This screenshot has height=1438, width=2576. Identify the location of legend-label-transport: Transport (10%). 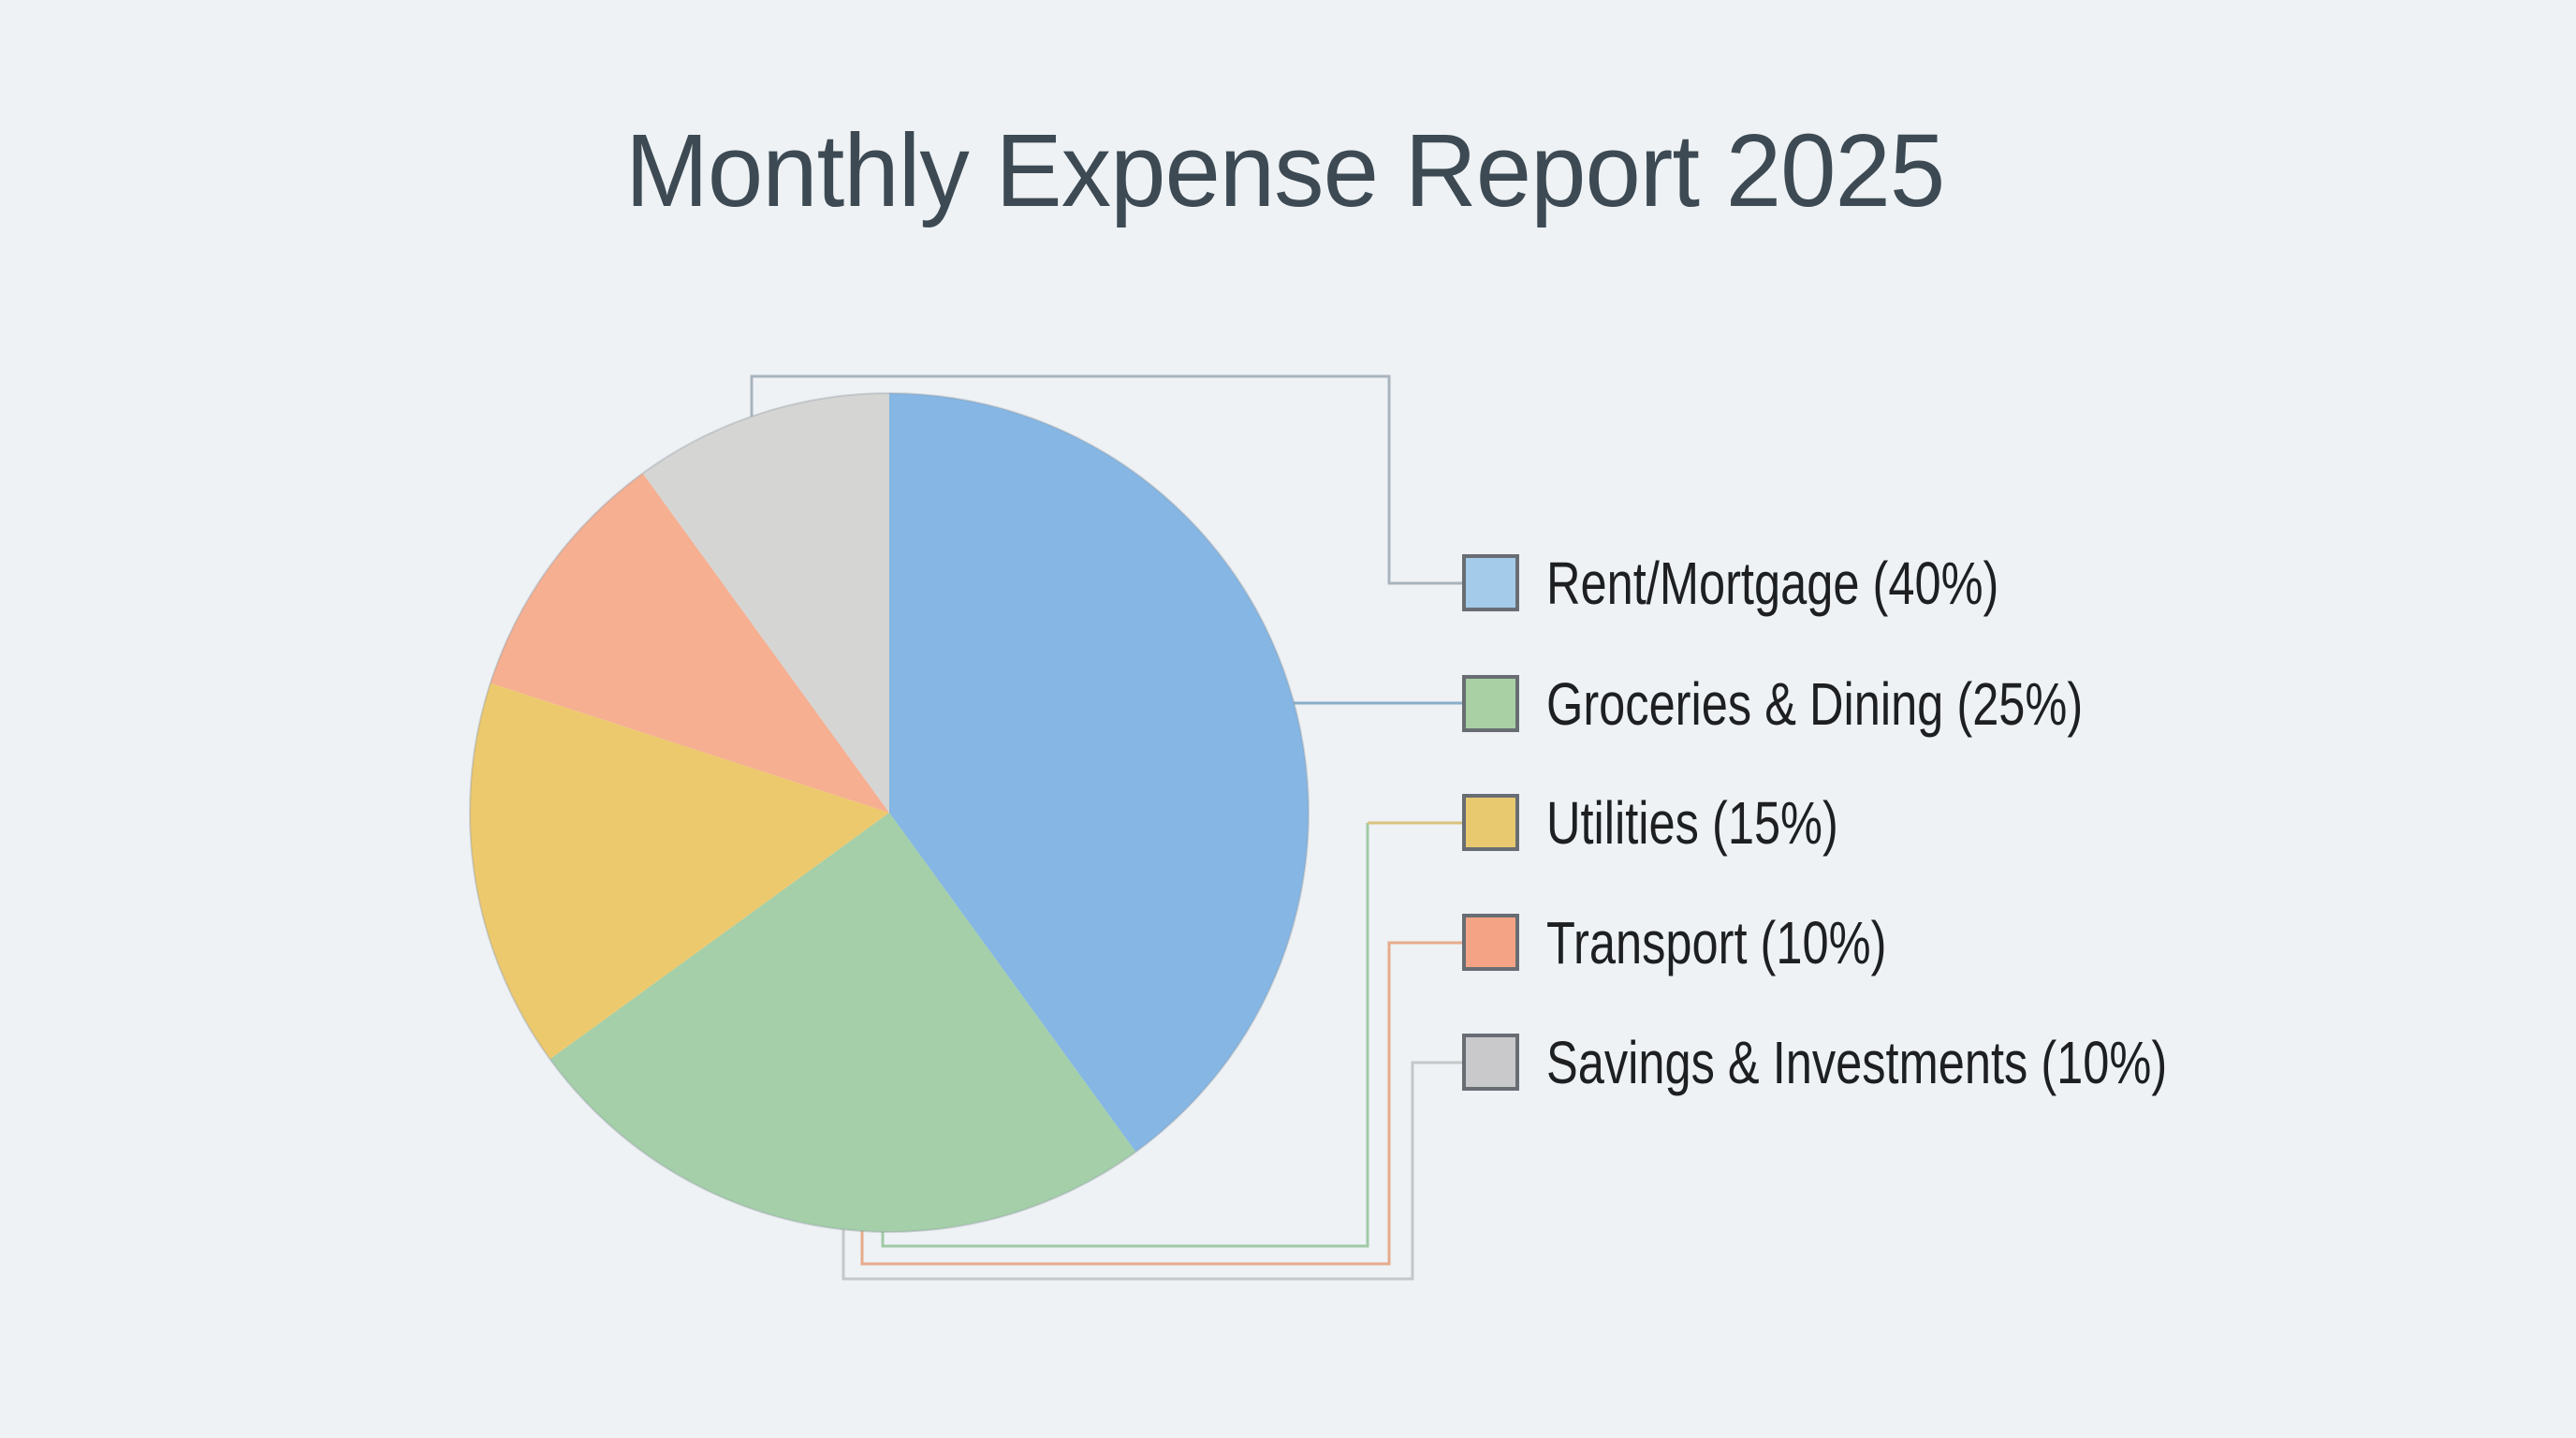
(1716, 942).